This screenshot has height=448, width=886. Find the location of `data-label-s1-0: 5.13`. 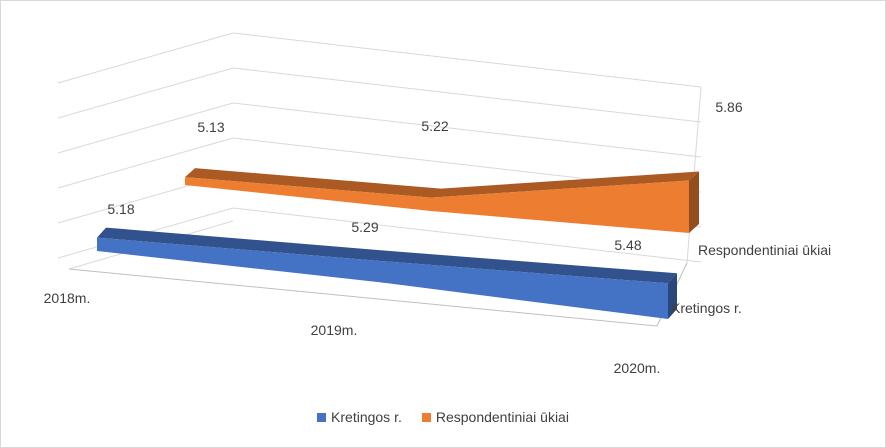

data-label-s1-0: 5.13 is located at coordinates (210, 127).